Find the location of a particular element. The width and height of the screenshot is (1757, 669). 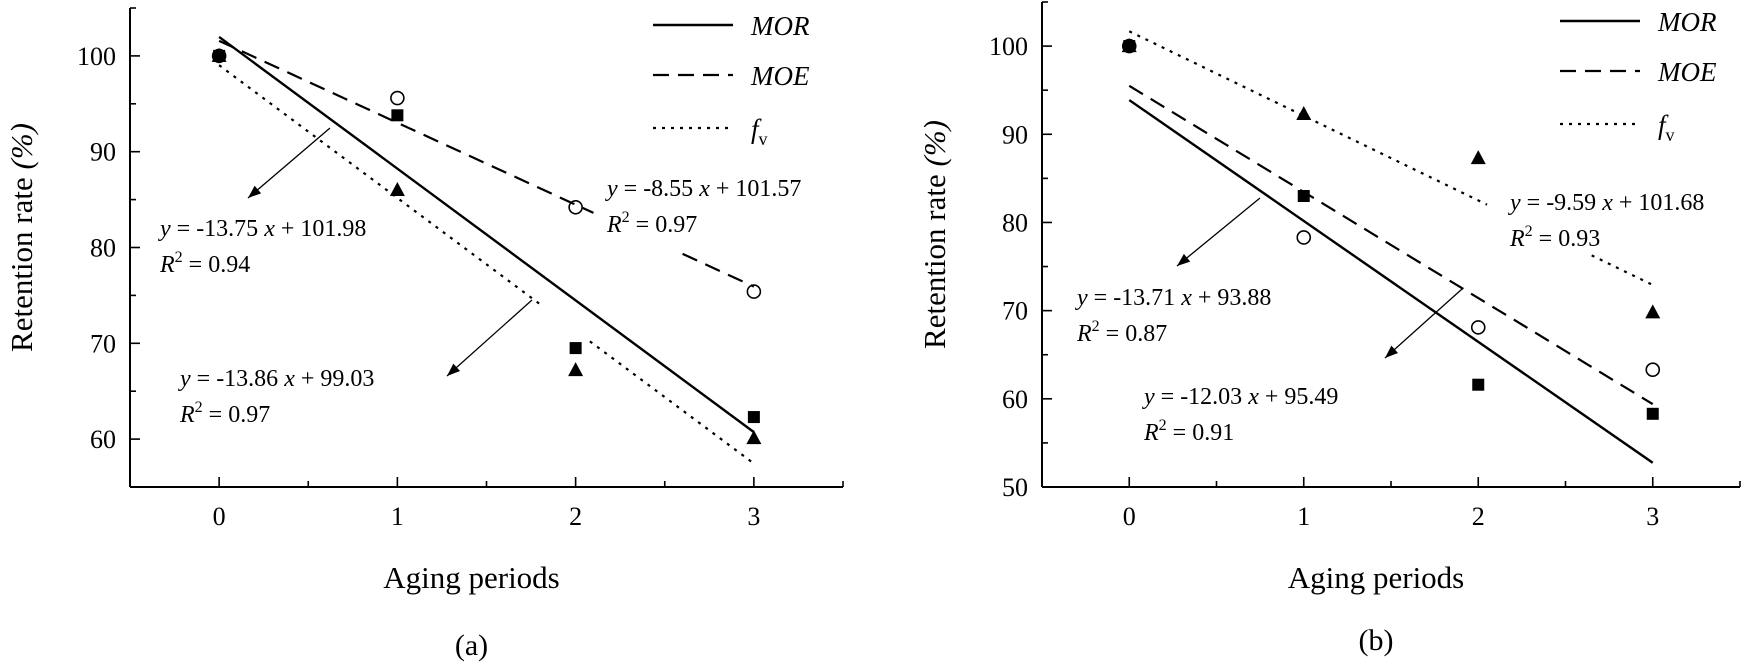

r-squared: R2 = 0.93 is located at coordinates (1554, 237).